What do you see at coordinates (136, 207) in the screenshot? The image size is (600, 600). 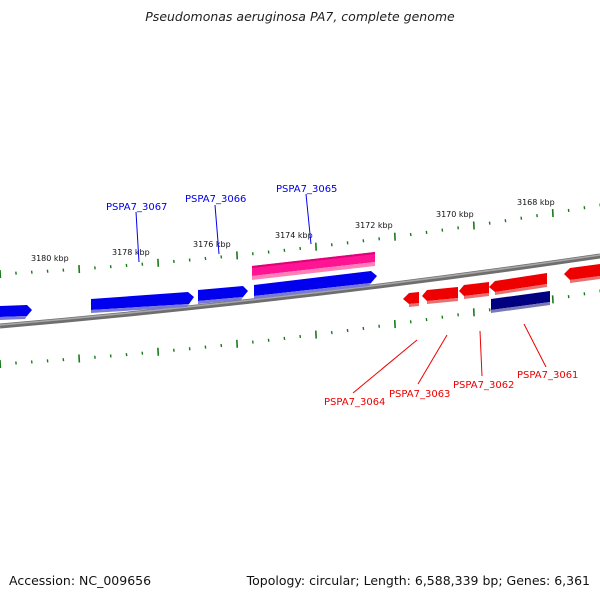 I see `gene-label-PSPA7_3067: PSPA7_3067` at bounding box center [136, 207].